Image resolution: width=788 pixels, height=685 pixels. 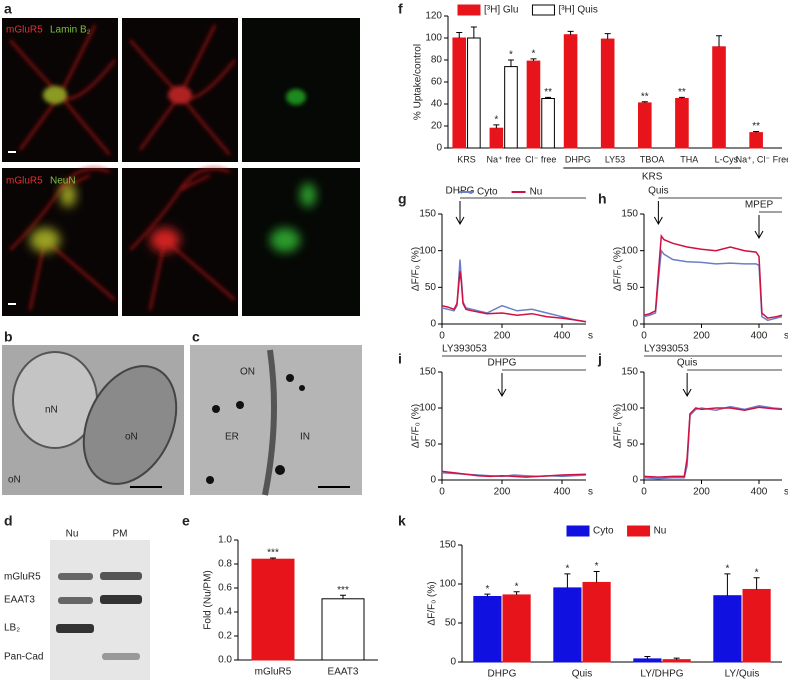 What do you see at coordinates (186, 521) in the screenshot?
I see `panel-letter: e` at bounding box center [186, 521].